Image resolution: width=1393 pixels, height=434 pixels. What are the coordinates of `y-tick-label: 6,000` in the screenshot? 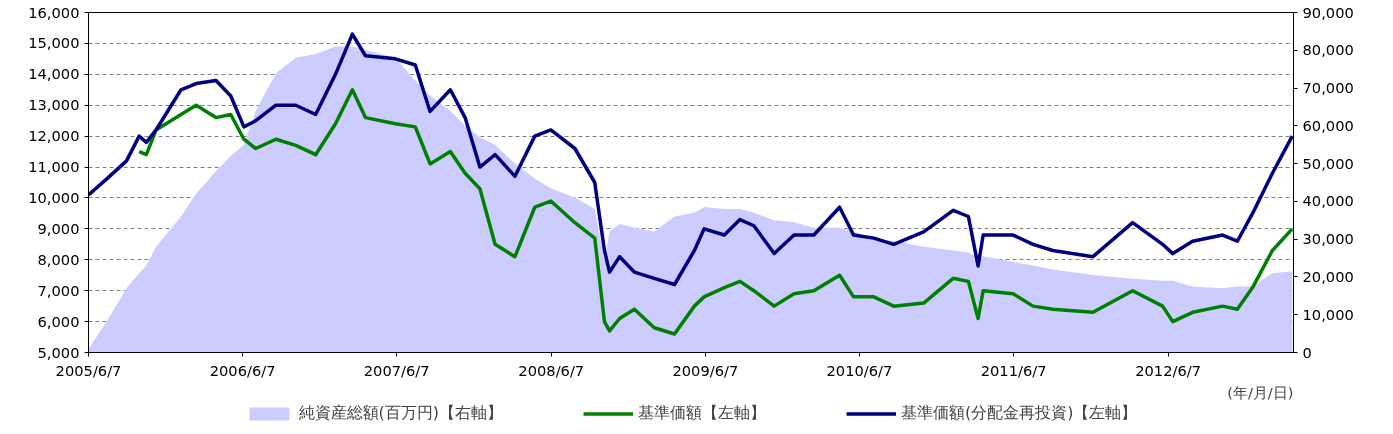 It's located at (58, 321).